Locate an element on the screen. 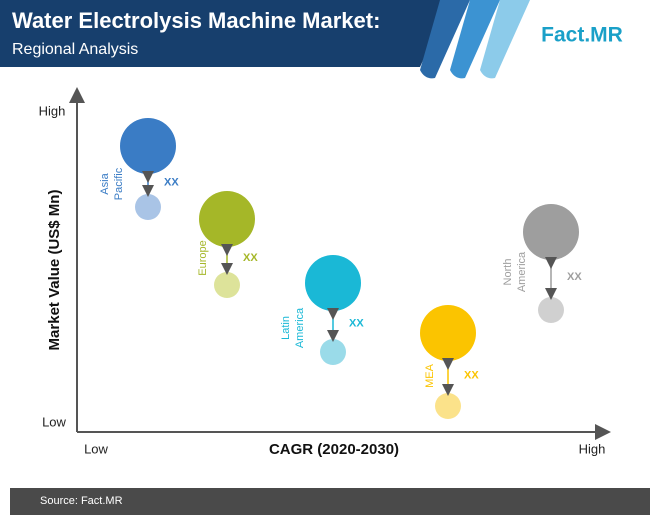 Image resolution: width=650 pixels, height=520 pixels. x-high: High is located at coordinates (592, 448).